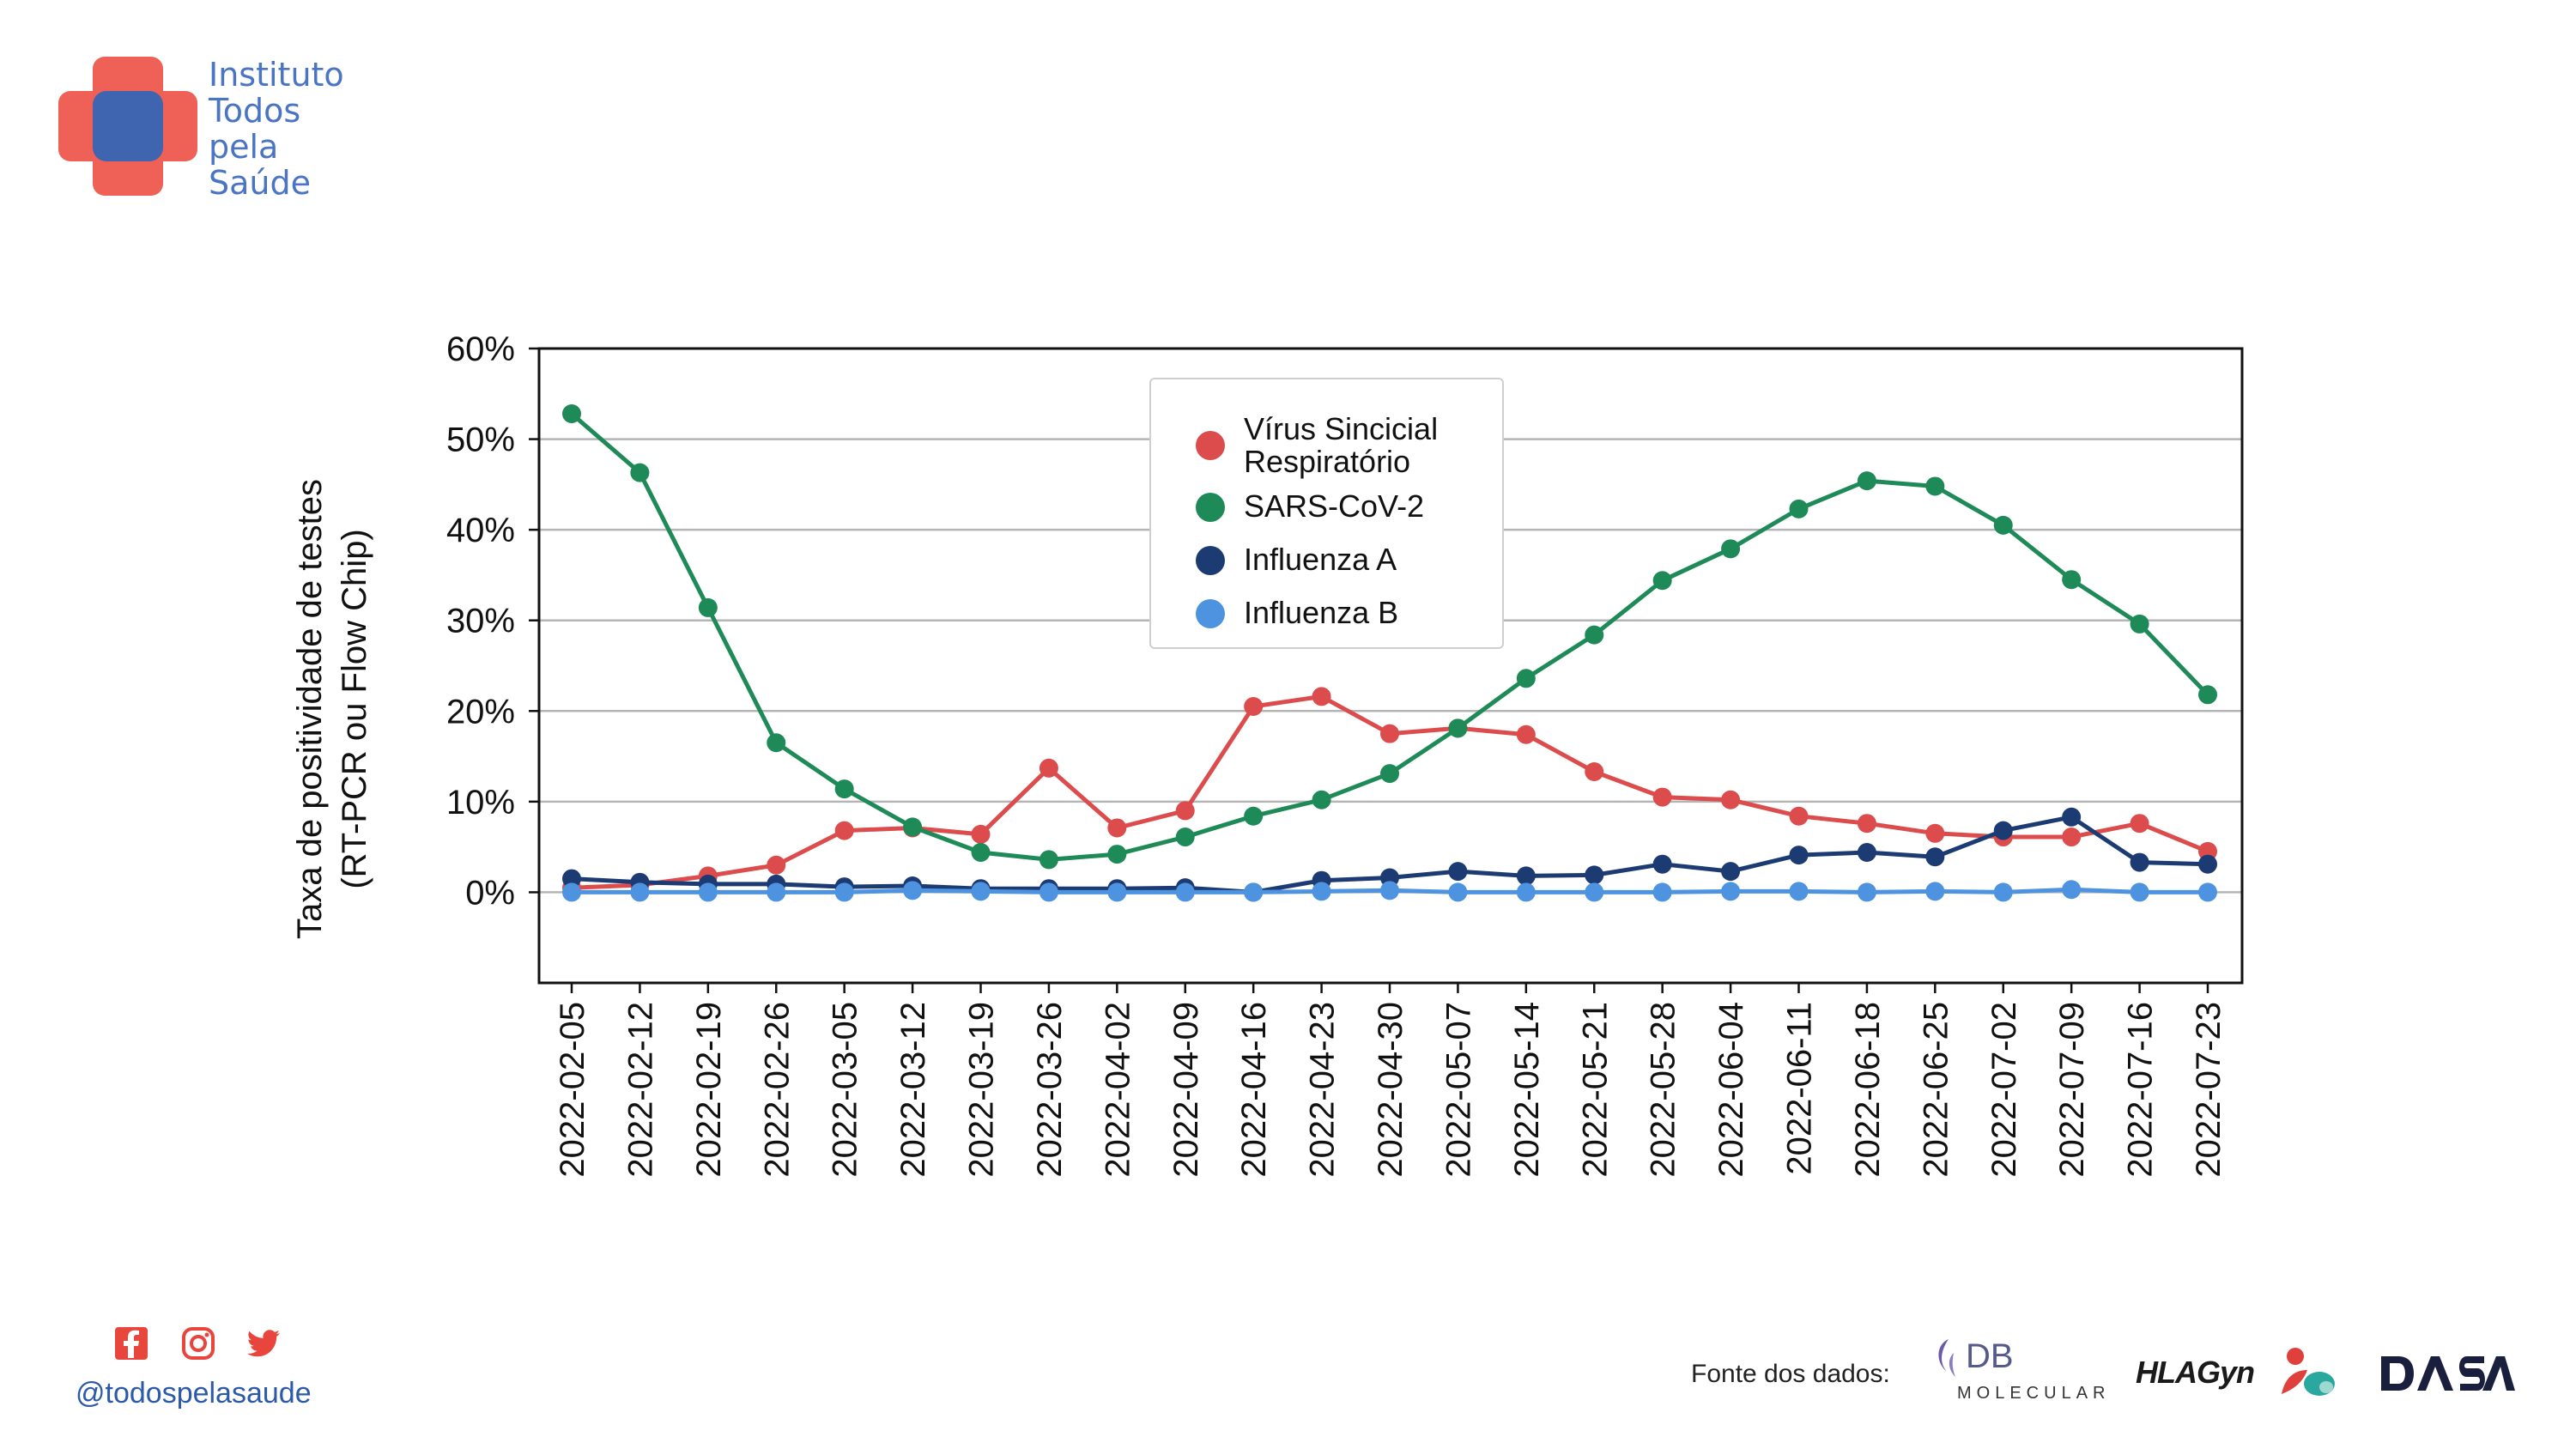 The image size is (2576, 1449). I want to click on legend-item-sars-cov-2: SARS-CoV-2, so click(1326, 508).